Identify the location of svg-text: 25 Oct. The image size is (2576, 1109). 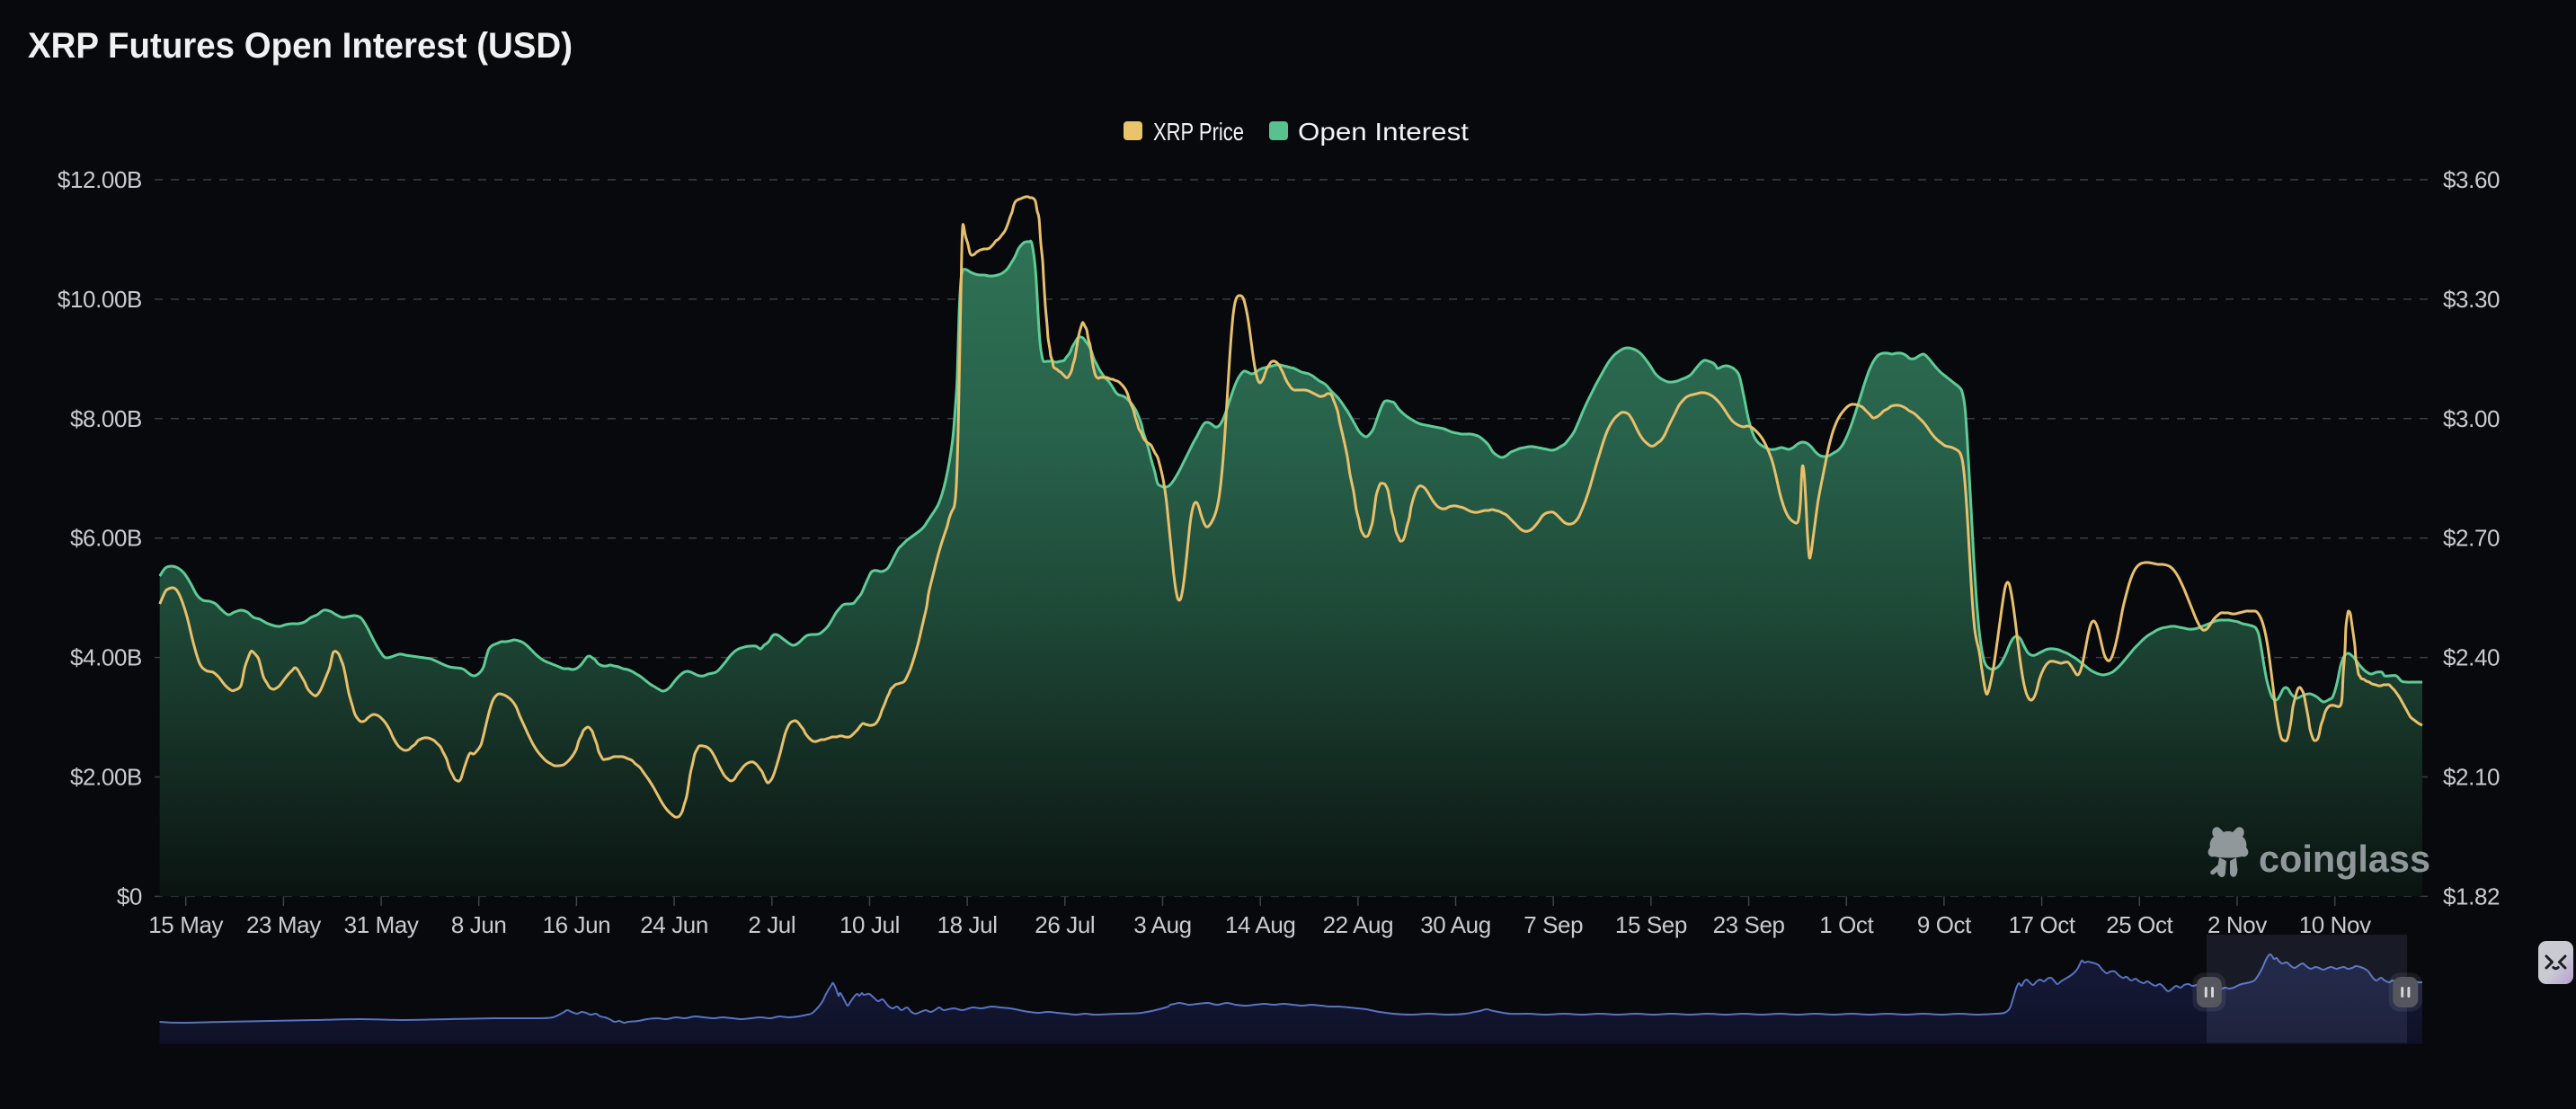
(2139, 924).